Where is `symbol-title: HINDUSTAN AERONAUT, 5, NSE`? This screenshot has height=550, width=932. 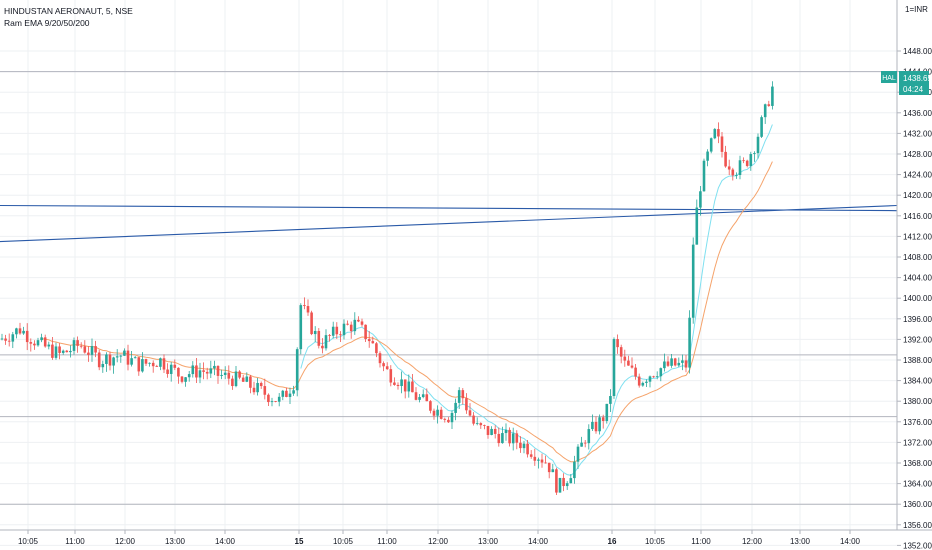 symbol-title: HINDUSTAN AERONAUT, 5, NSE is located at coordinates (68, 11).